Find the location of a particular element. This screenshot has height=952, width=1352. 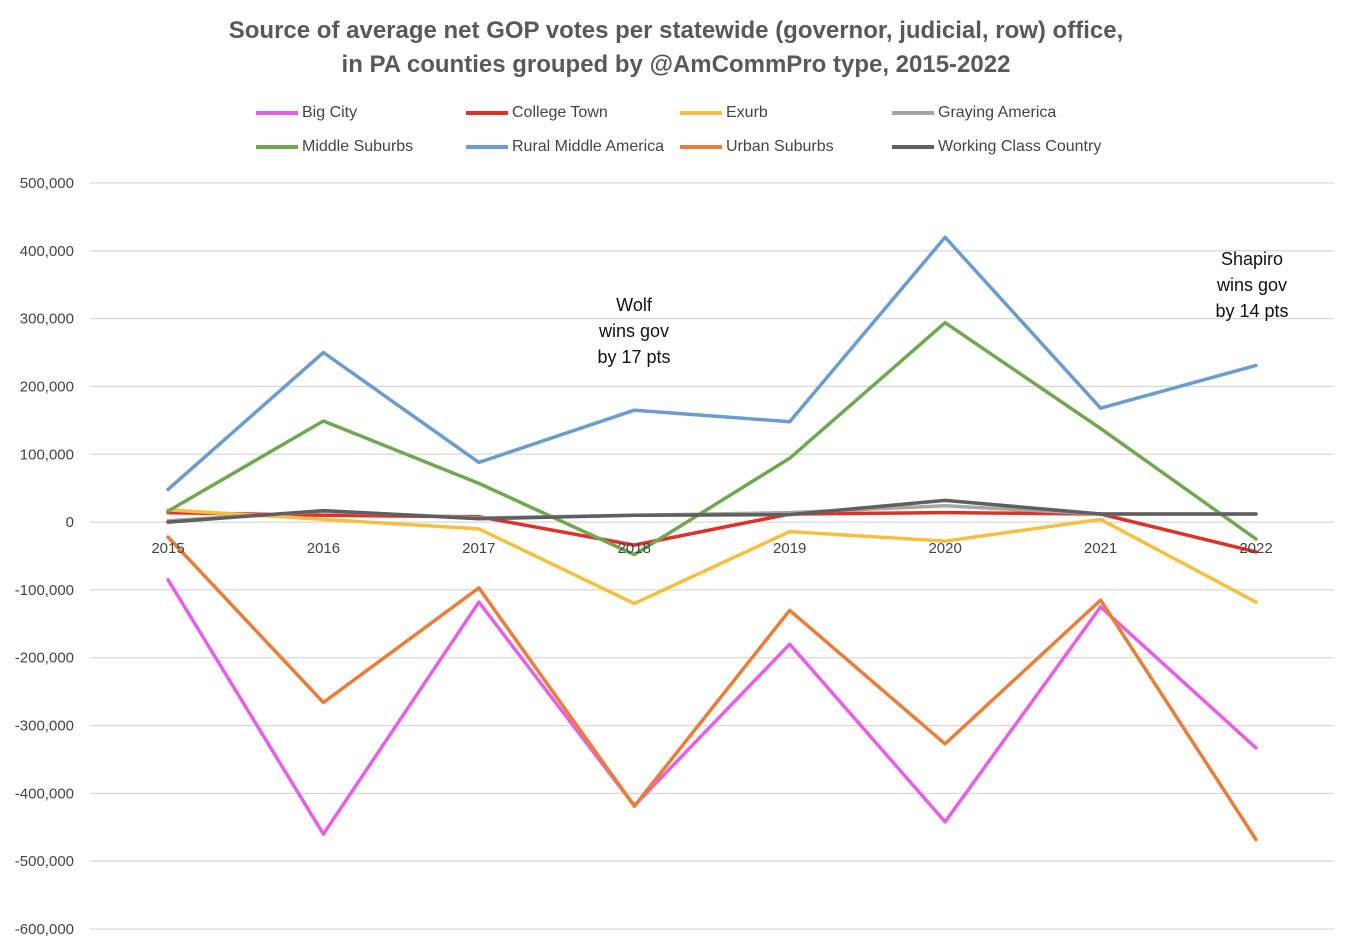

annotation-wolf: Wolf wins gov by 17 pts is located at coordinates (634, 331).